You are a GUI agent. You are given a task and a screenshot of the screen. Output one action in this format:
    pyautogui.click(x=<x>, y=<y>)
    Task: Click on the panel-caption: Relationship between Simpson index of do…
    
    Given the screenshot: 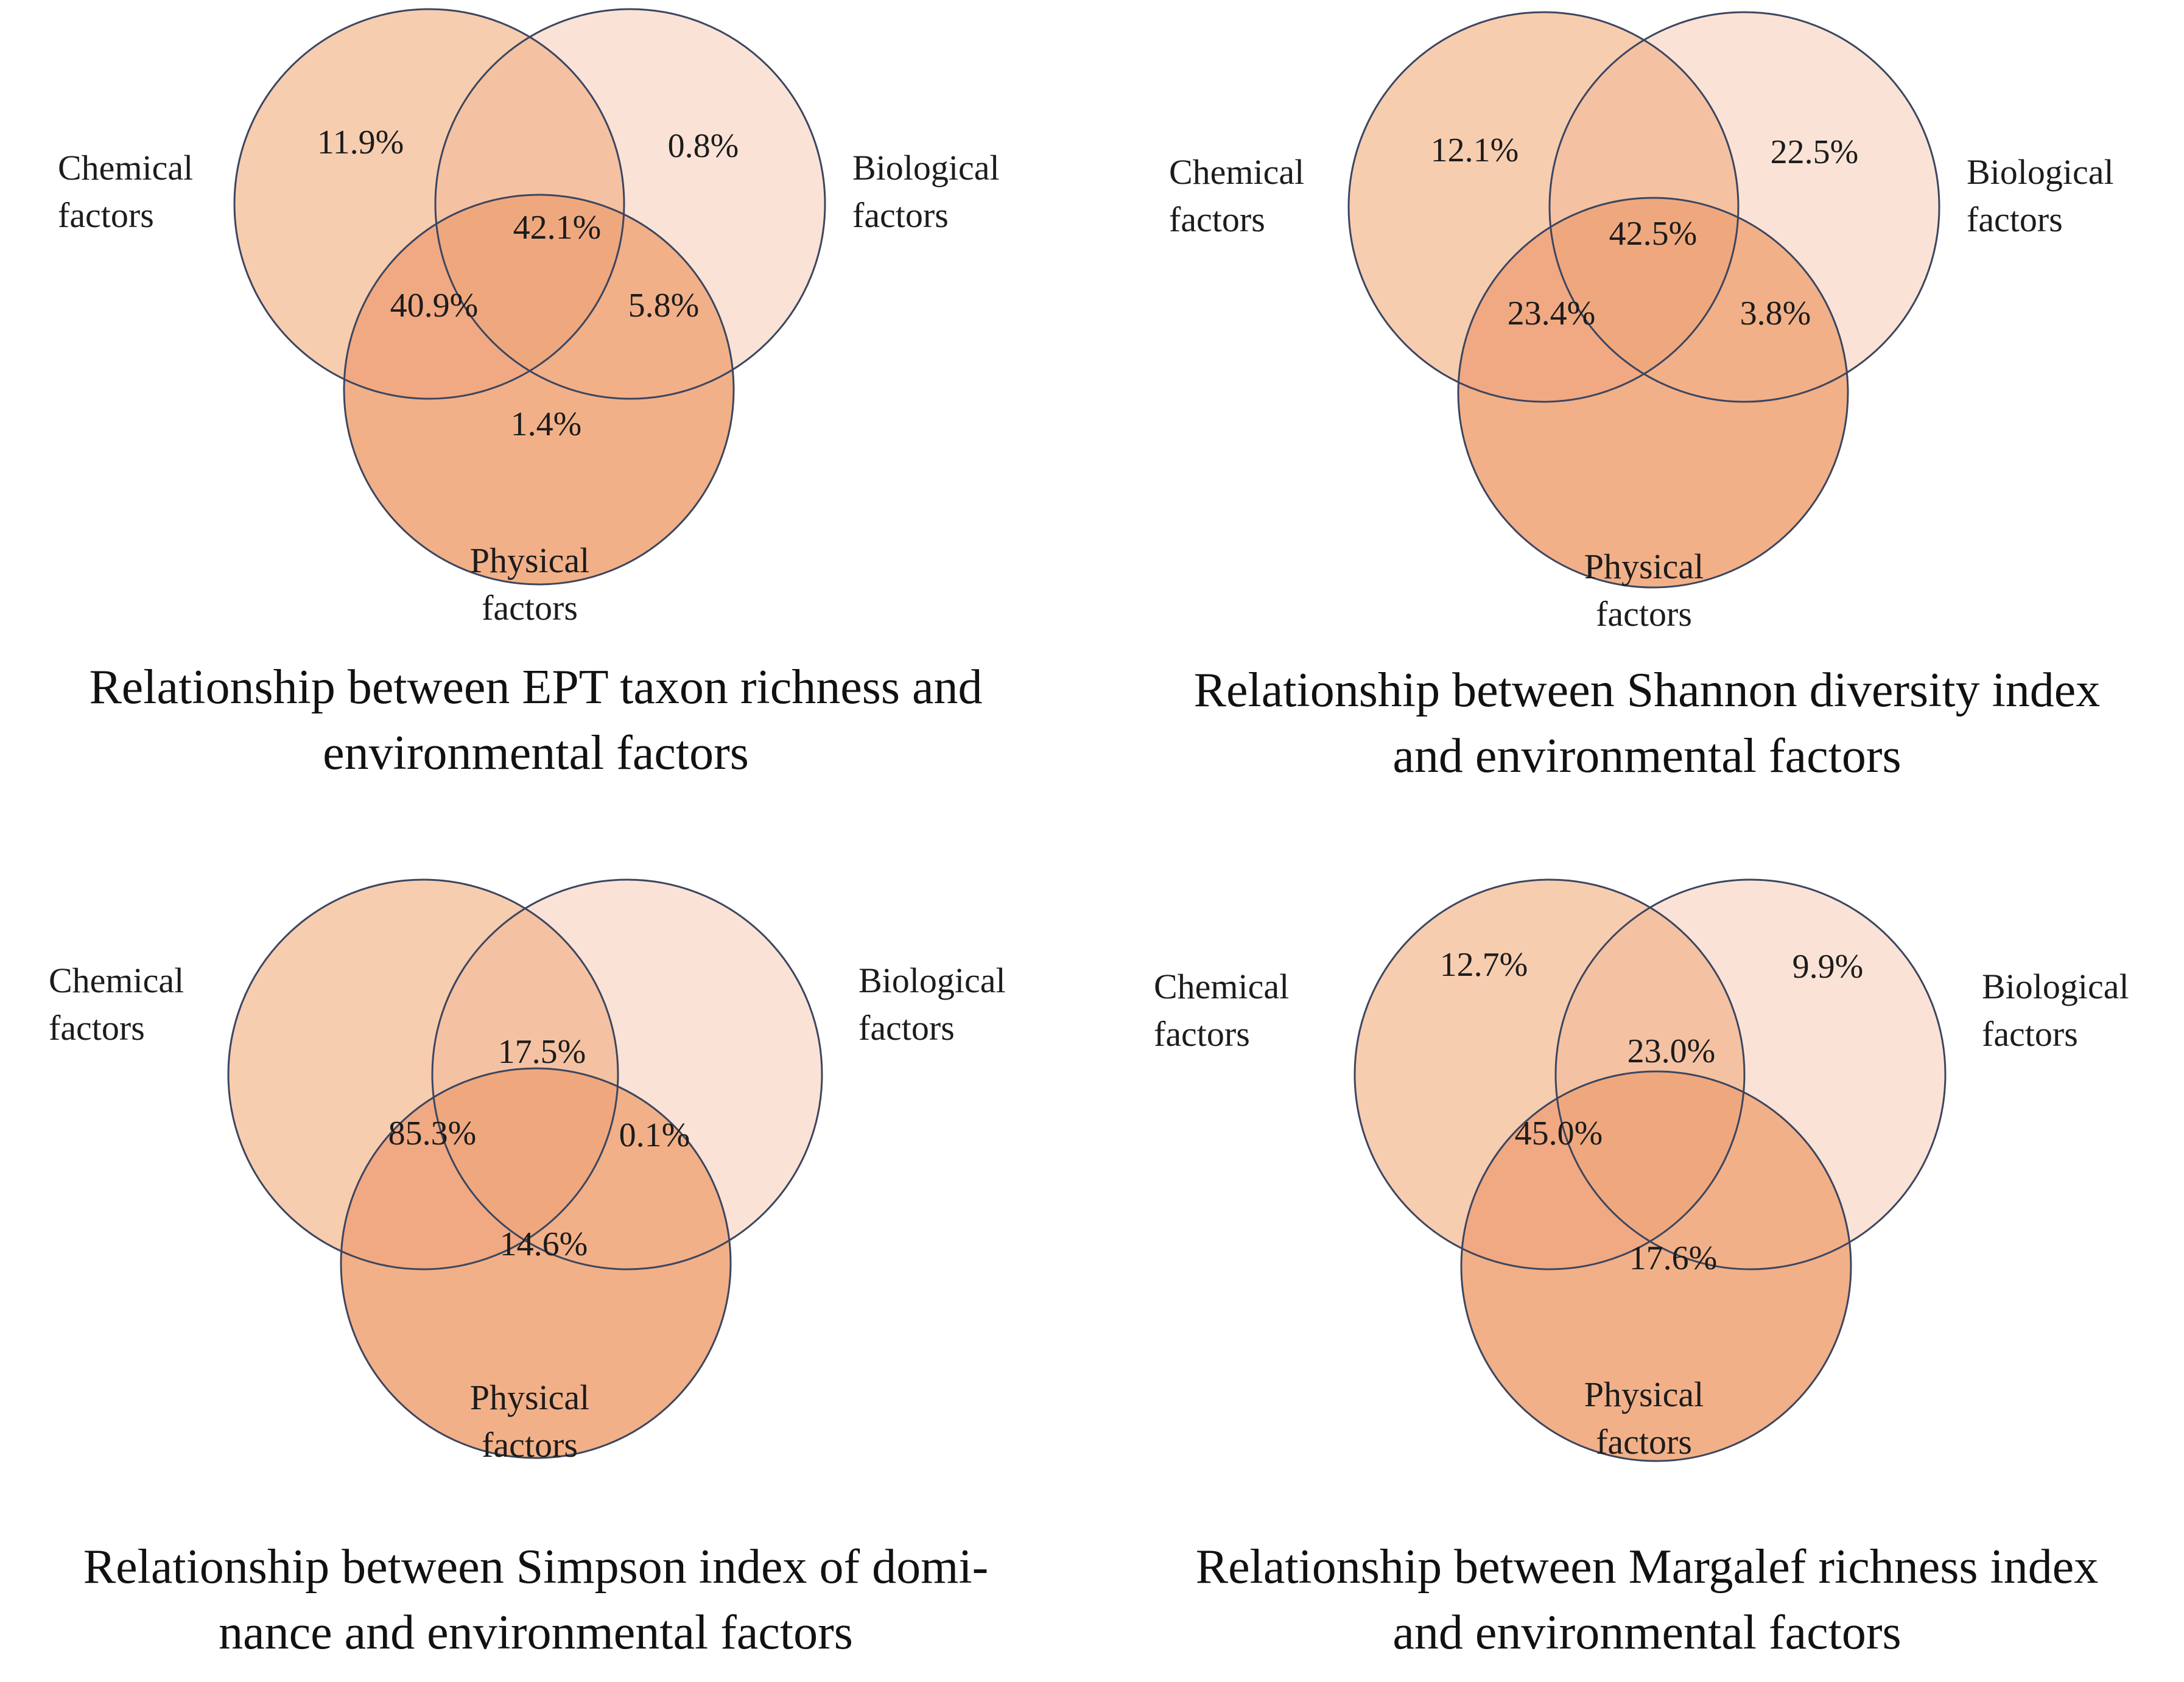 What is the action you would take?
    pyautogui.click(x=535, y=1567)
    